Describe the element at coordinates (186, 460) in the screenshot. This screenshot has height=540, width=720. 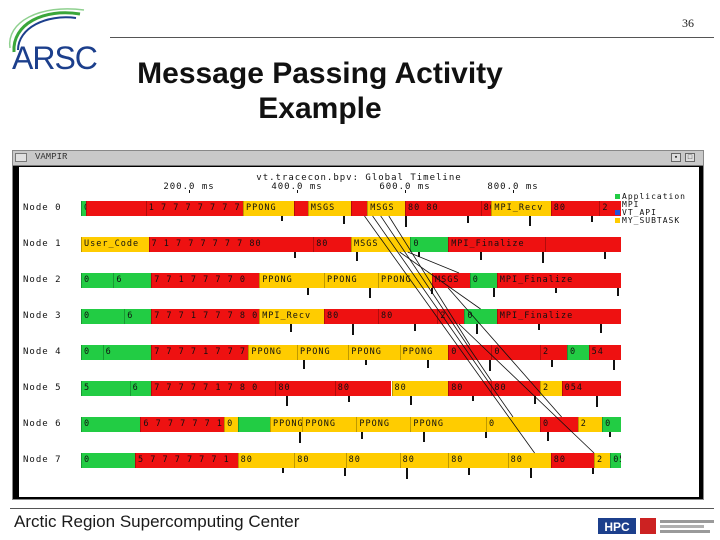
I see `timeline-segment-mpi: 5 7 7 7 7 7 7 1` at that location.